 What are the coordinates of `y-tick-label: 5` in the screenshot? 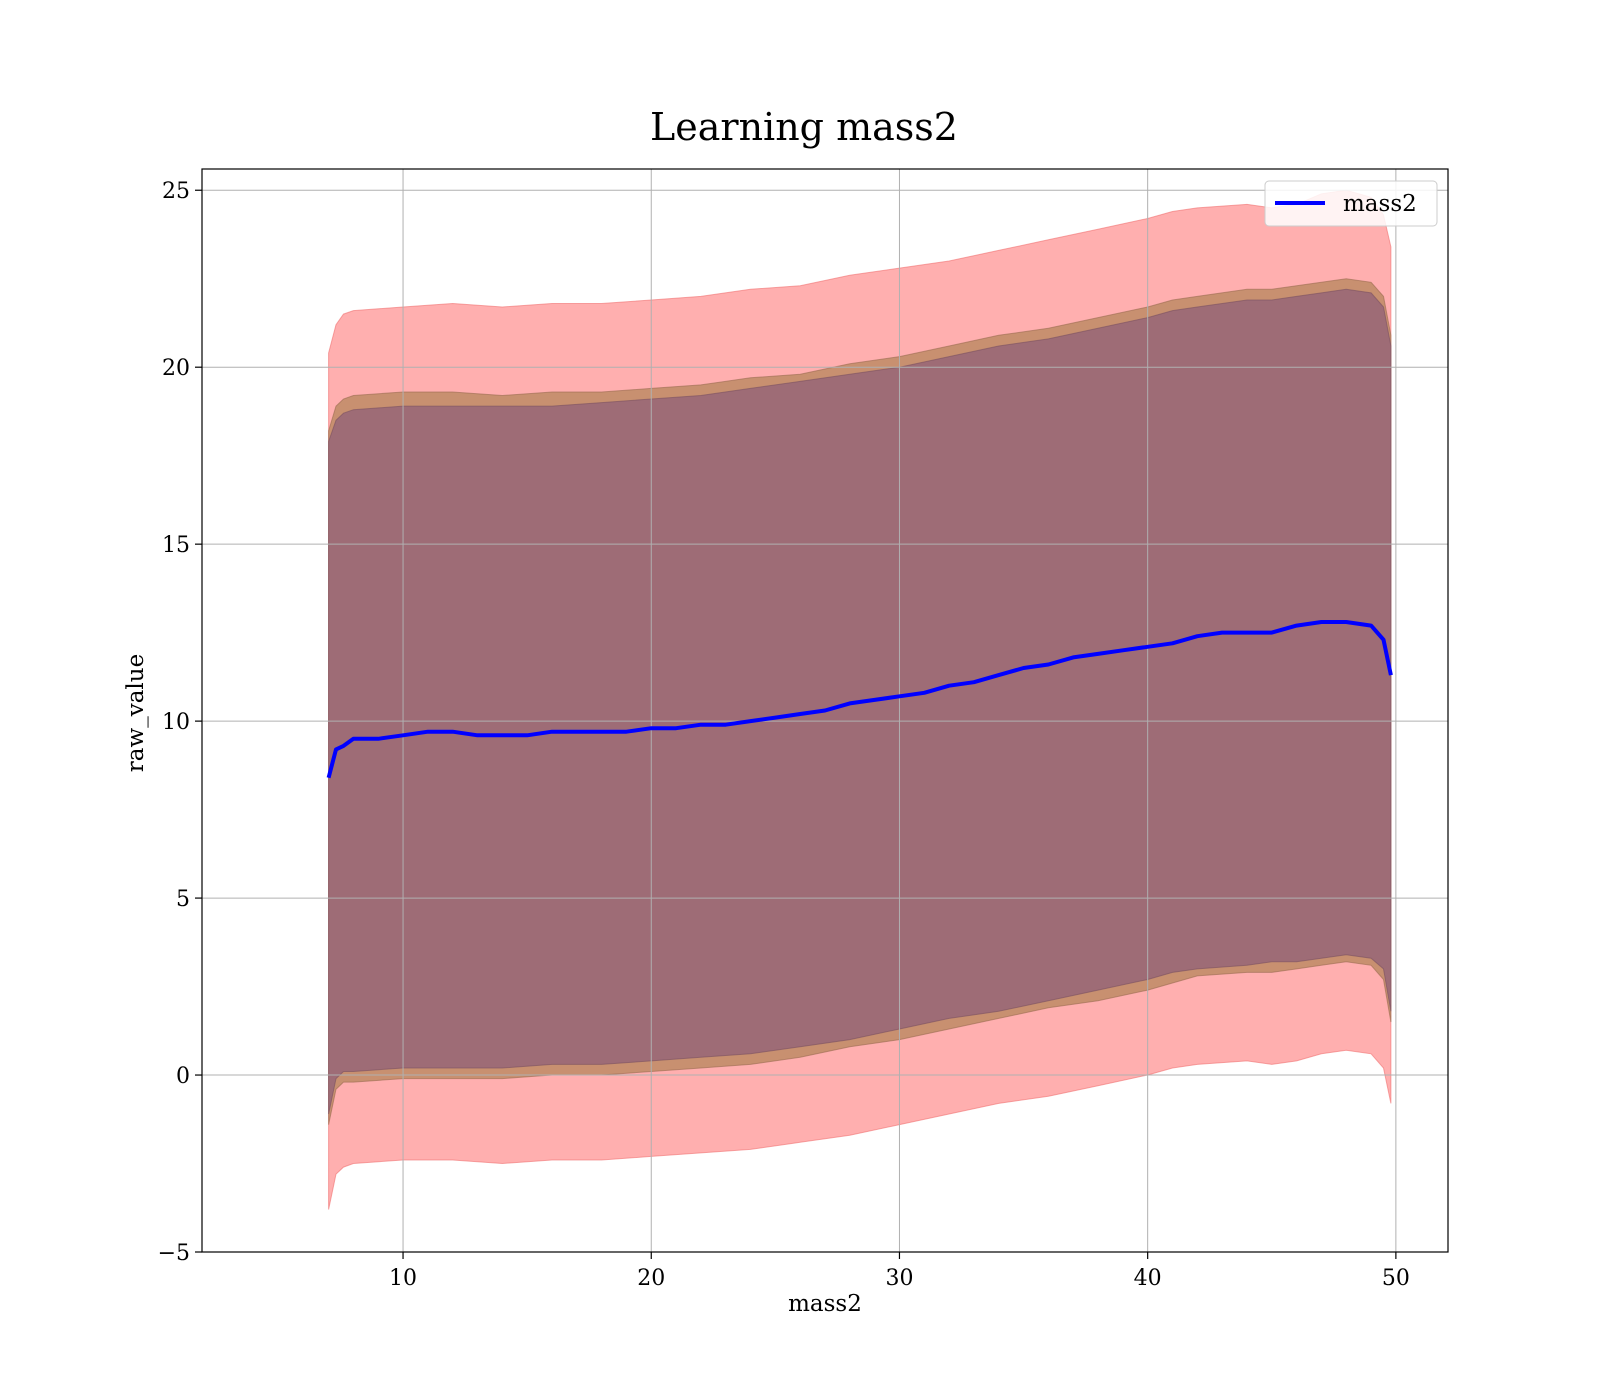 It's located at (183, 899).